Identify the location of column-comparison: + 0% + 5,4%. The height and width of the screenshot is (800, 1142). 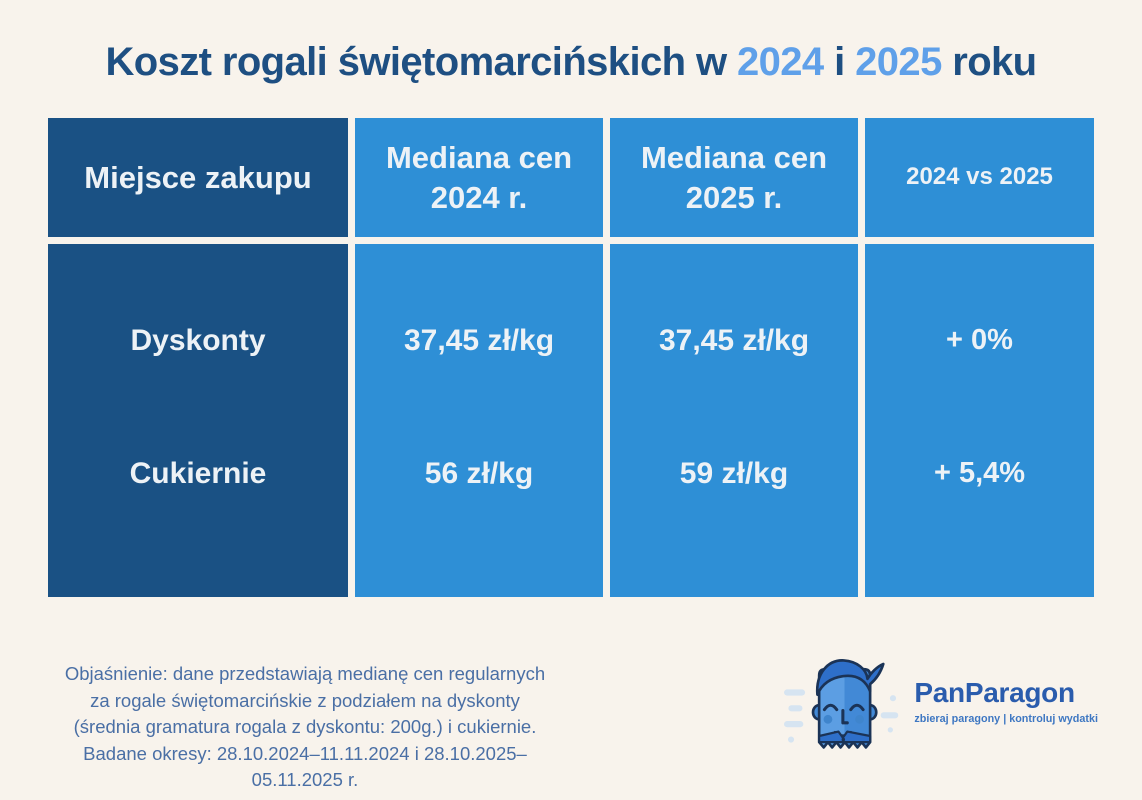
(979, 420).